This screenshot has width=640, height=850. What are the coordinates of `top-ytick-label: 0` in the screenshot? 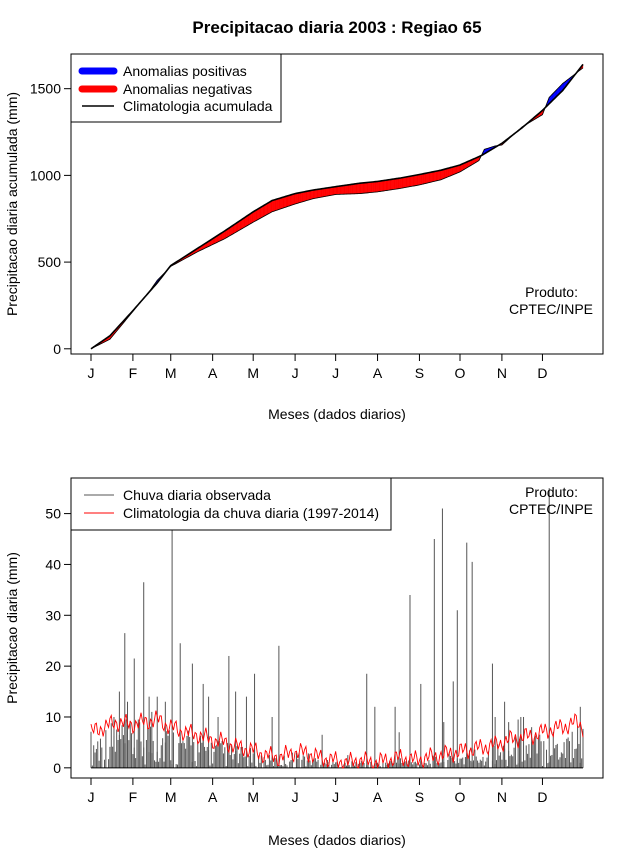 It's located at (57, 349).